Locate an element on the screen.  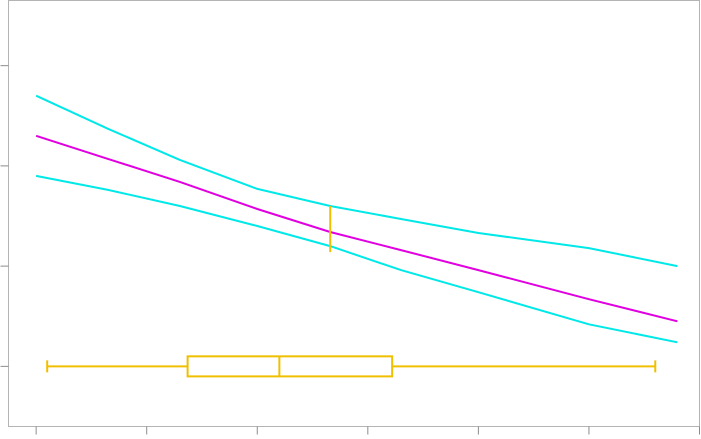
boxplot-box is located at coordinates (290, 366).